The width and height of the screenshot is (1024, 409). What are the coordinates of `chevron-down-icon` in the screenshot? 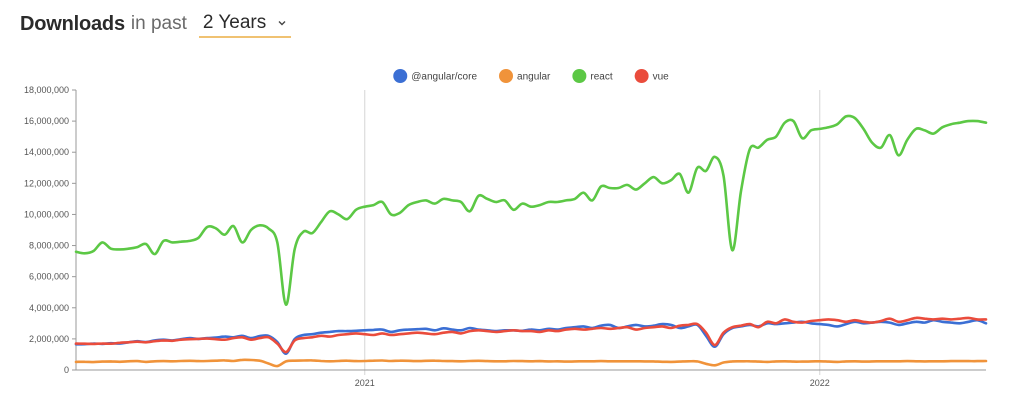 It's located at (282, 23).